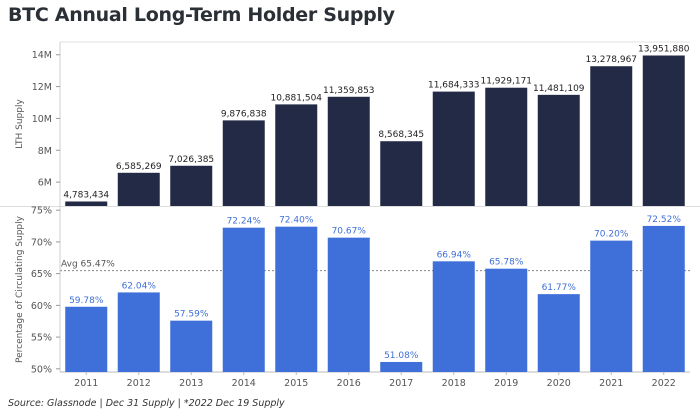  Describe the element at coordinates (41, 211) in the screenshot. I see `bottom-ytick-label: 75%` at that location.